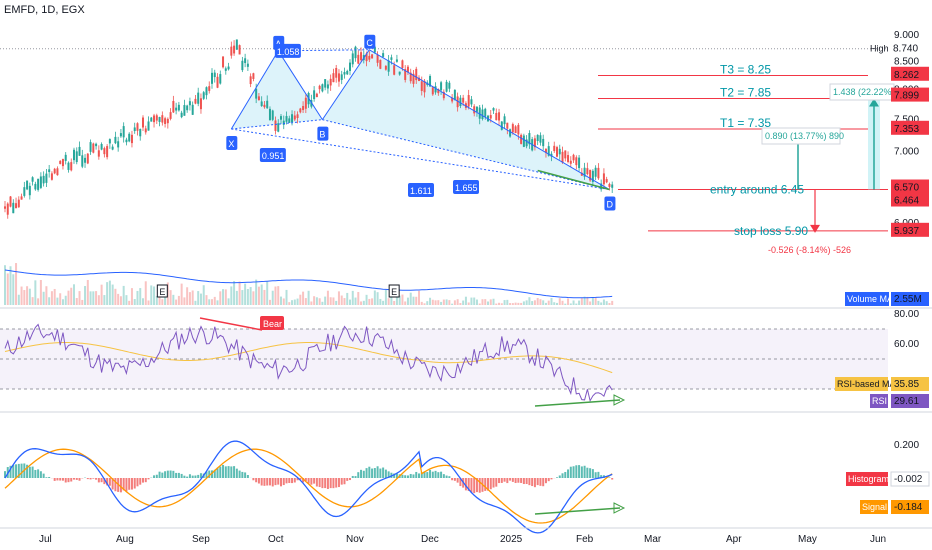 The height and width of the screenshot is (550, 932). I want to click on earnings-marker, so click(394, 291).